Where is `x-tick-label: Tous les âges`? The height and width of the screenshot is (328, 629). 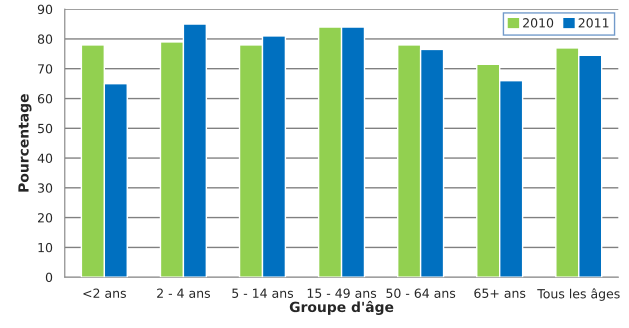 x-tick-label: Tous les âges is located at coordinates (578, 294).